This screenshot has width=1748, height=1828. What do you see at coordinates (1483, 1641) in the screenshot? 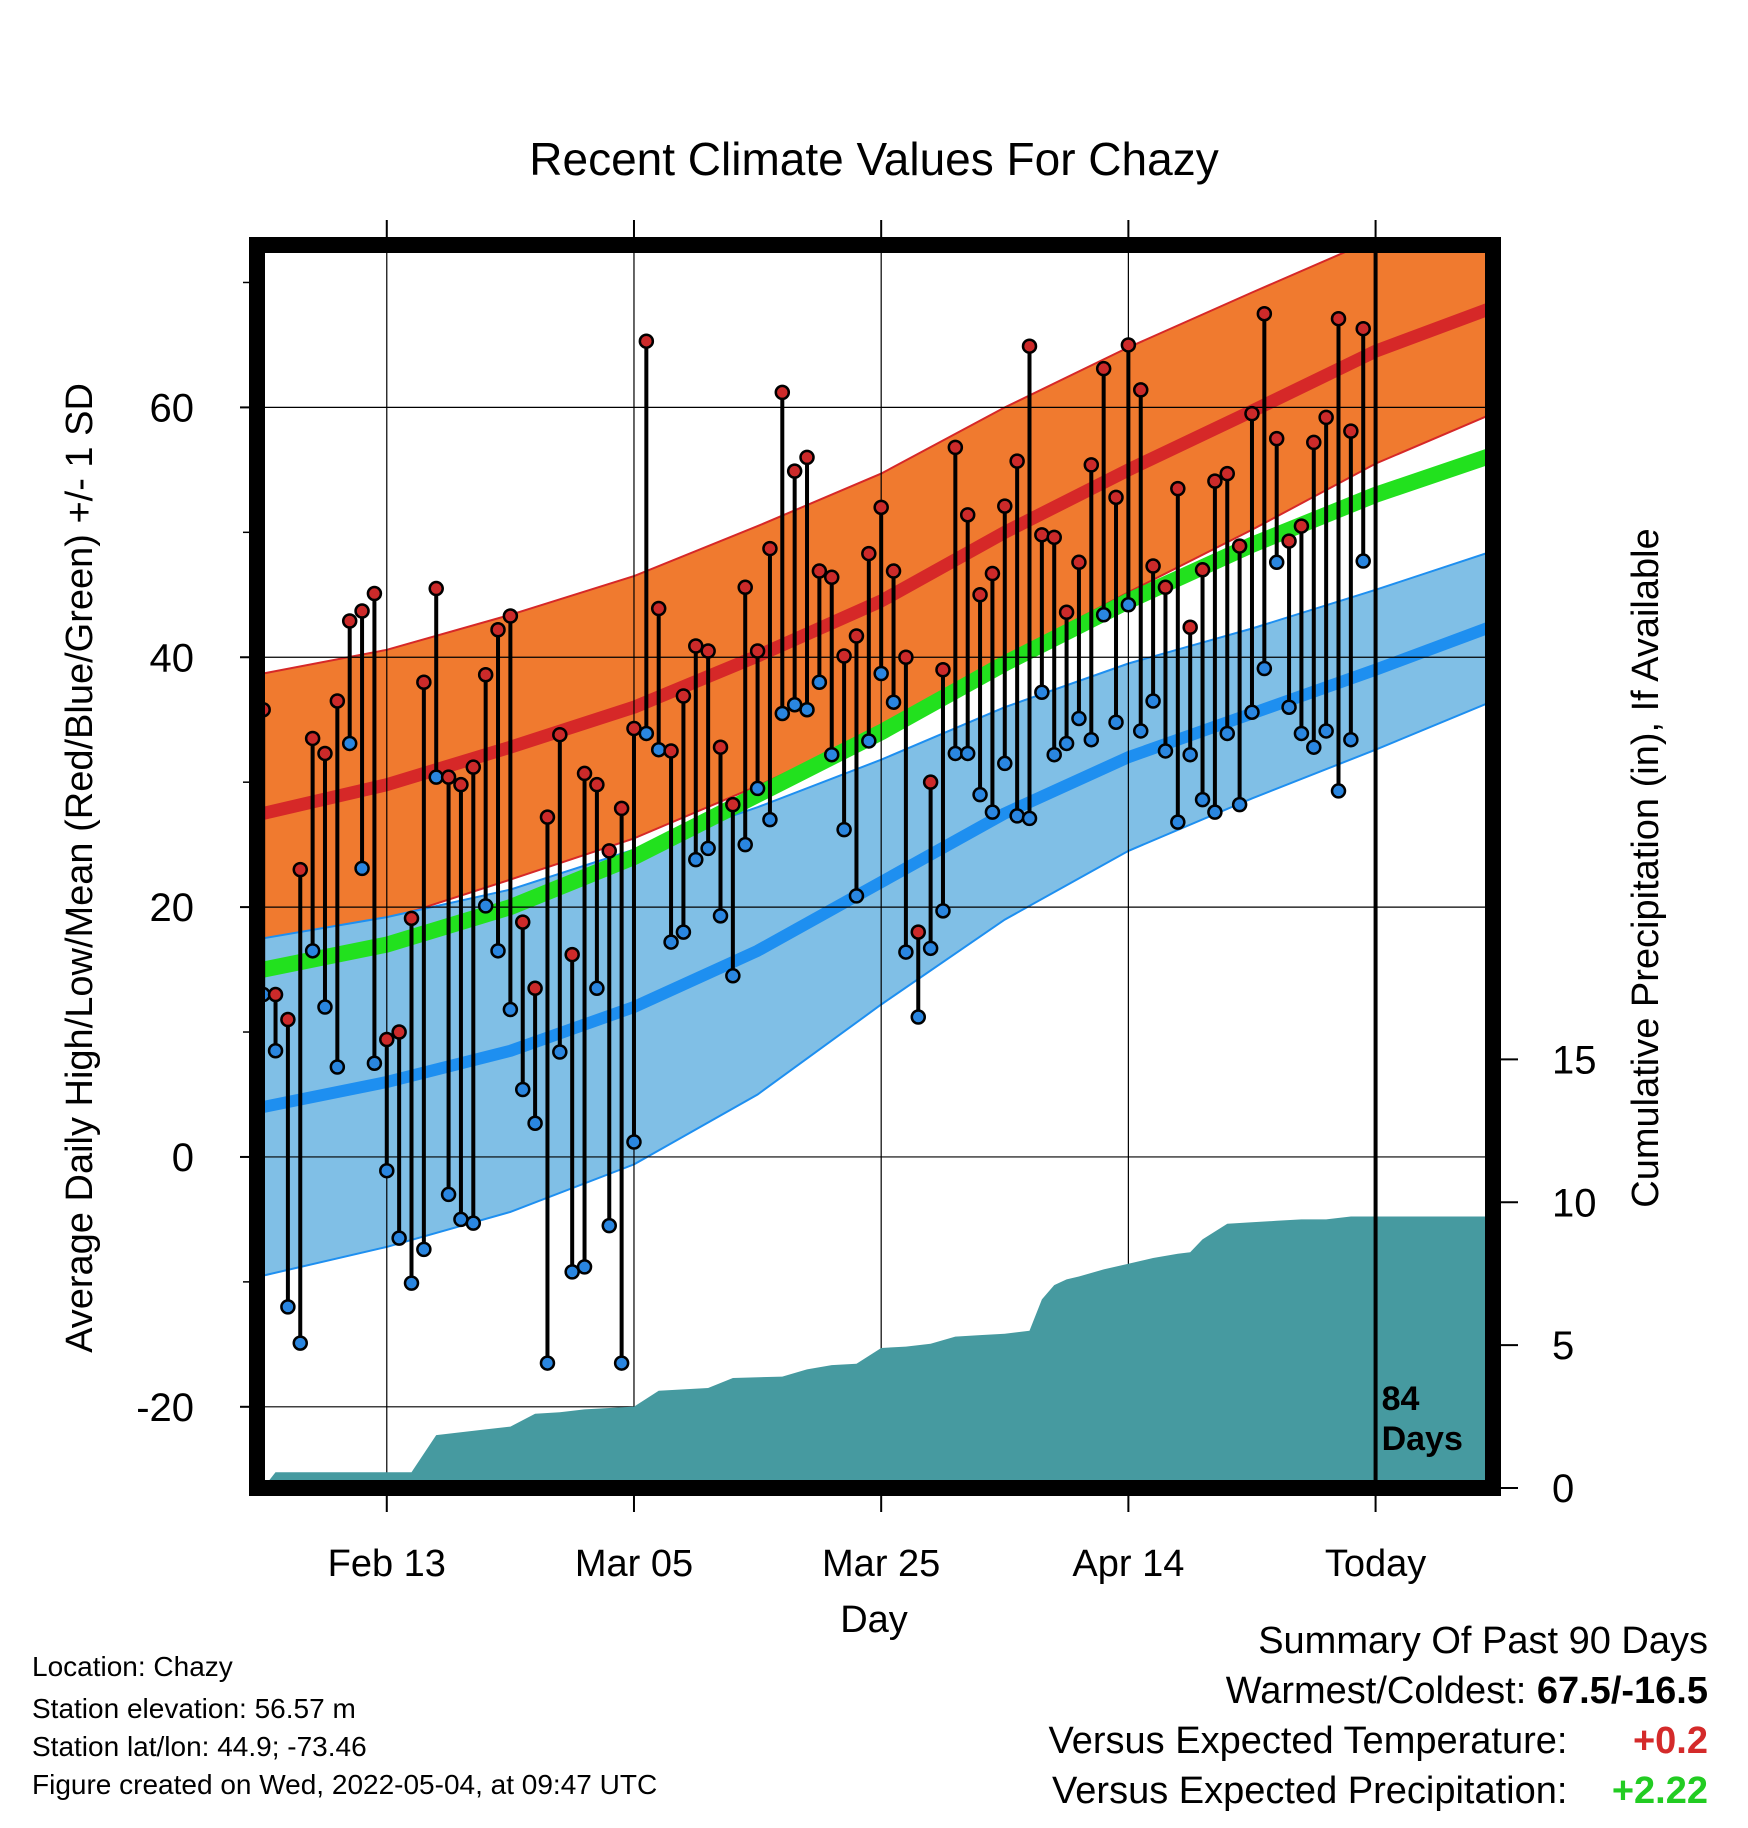
I see `summary-title: Summary Of Past 90 Days` at bounding box center [1483, 1641].